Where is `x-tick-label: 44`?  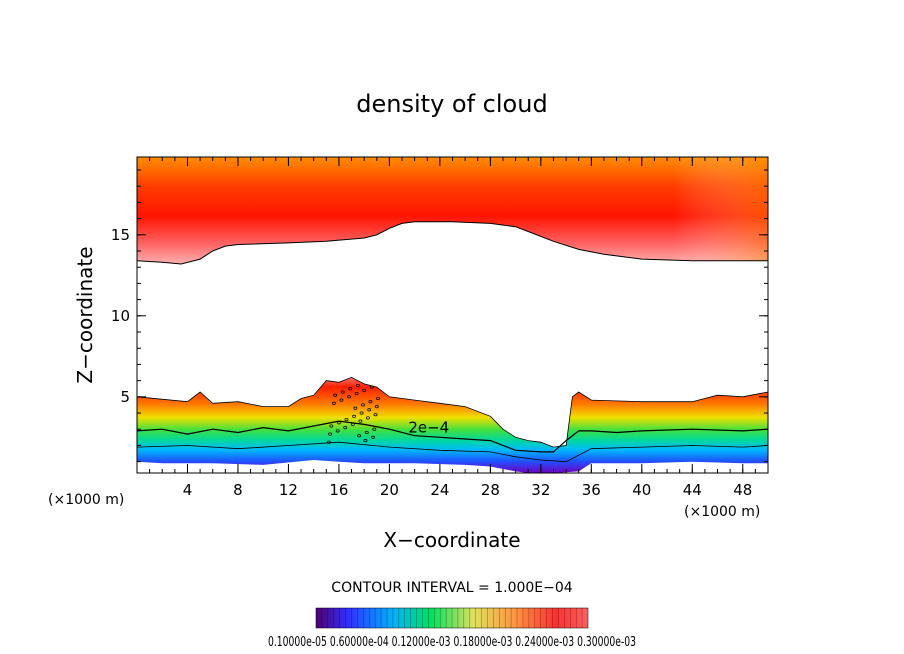
x-tick-label: 44 is located at coordinates (692, 490).